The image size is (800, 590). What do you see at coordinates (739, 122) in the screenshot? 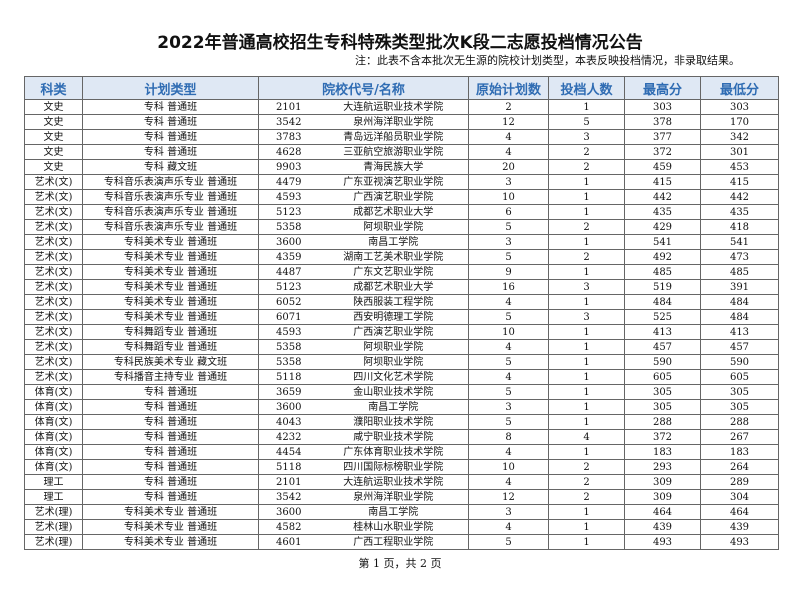
I see `table-cell: 170` at bounding box center [739, 122].